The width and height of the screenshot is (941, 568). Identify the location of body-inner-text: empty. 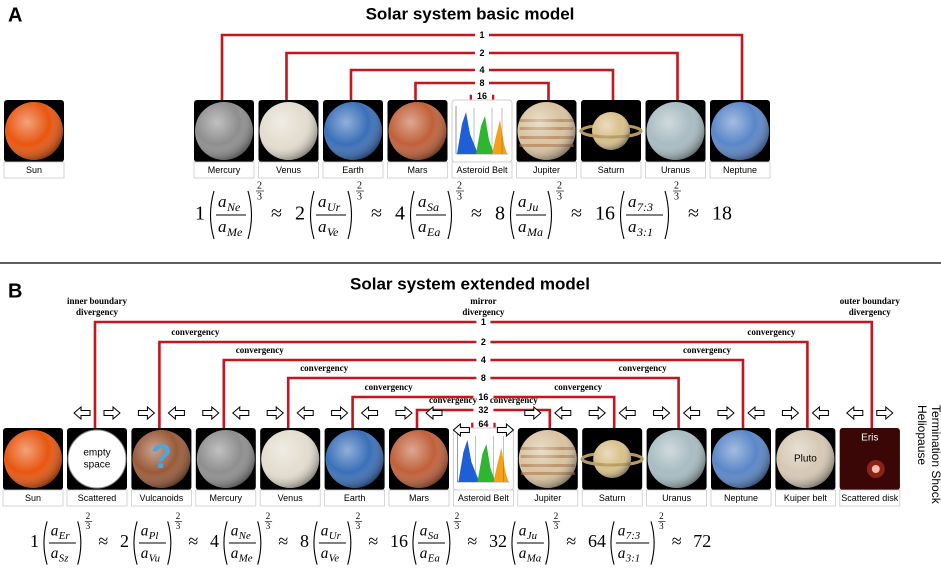
(96, 453).